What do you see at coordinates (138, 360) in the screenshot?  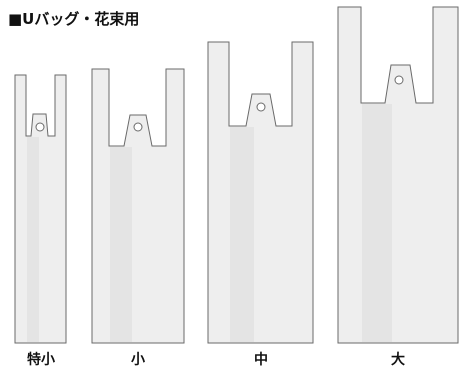 I see `label-small: 小` at bounding box center [138, 360].